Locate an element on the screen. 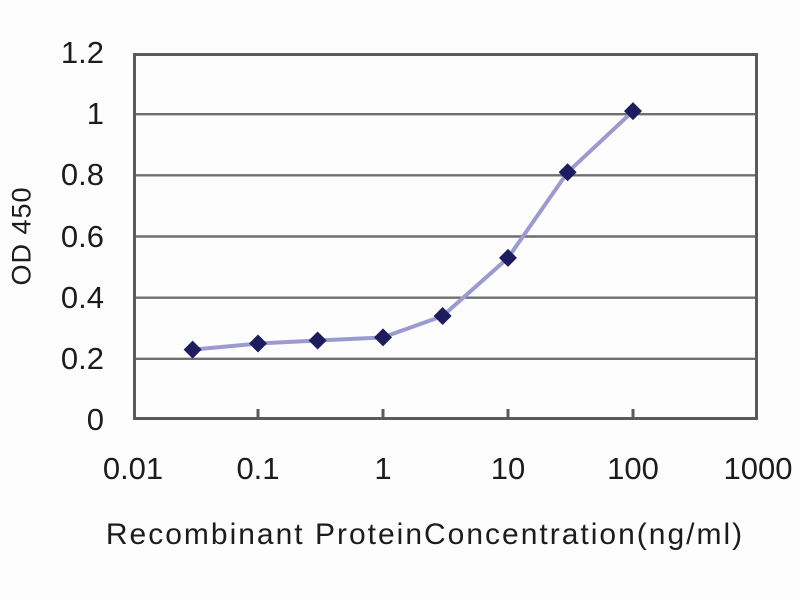 This screenshot has width=800, height=600. y-tick-label: 0 is located at coordinates (95, 419).